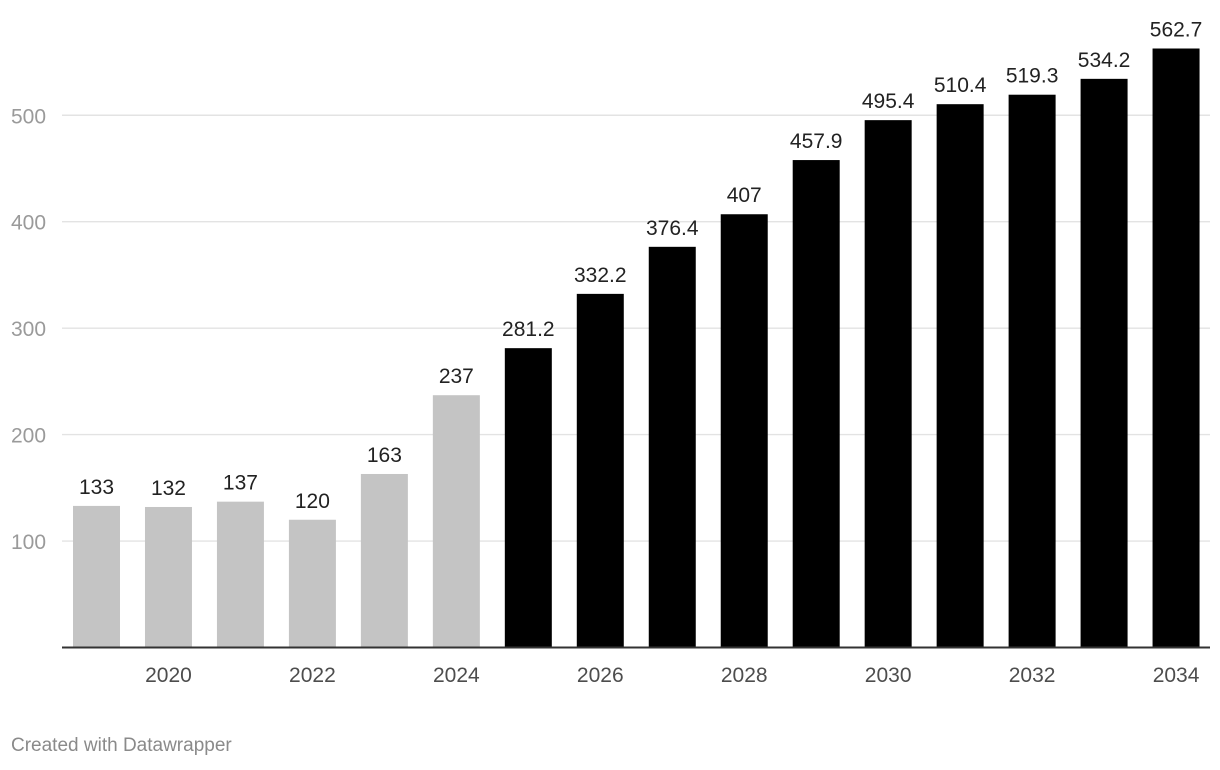  I want to click on value-label-2028: 407, so click(744, 195).